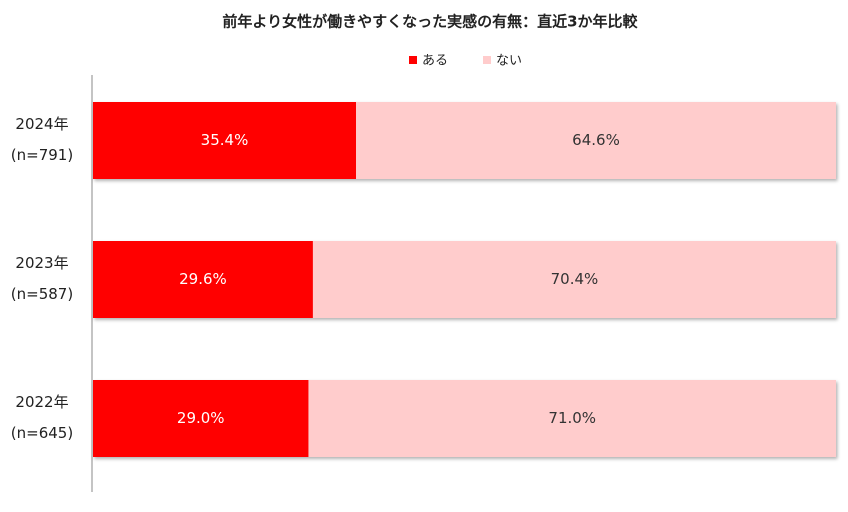 This screenshot has width=848, height=512. I want to click on value-label: 70.4%, so click(575, 279).